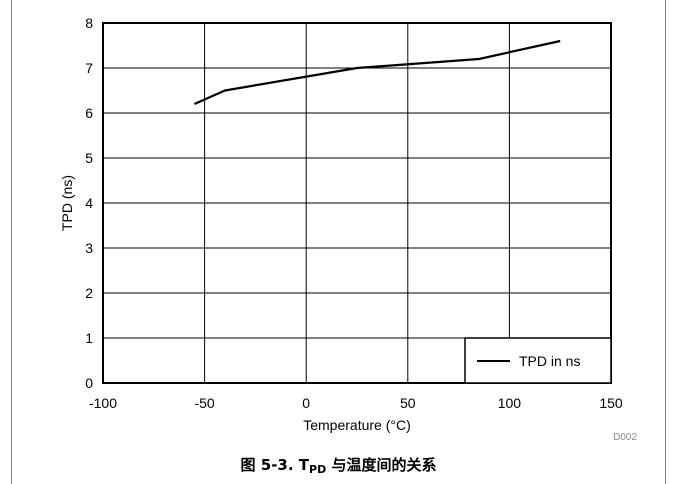  I want to click on x-axis: -100 -50 0 50 100 150, so click(356, 403).